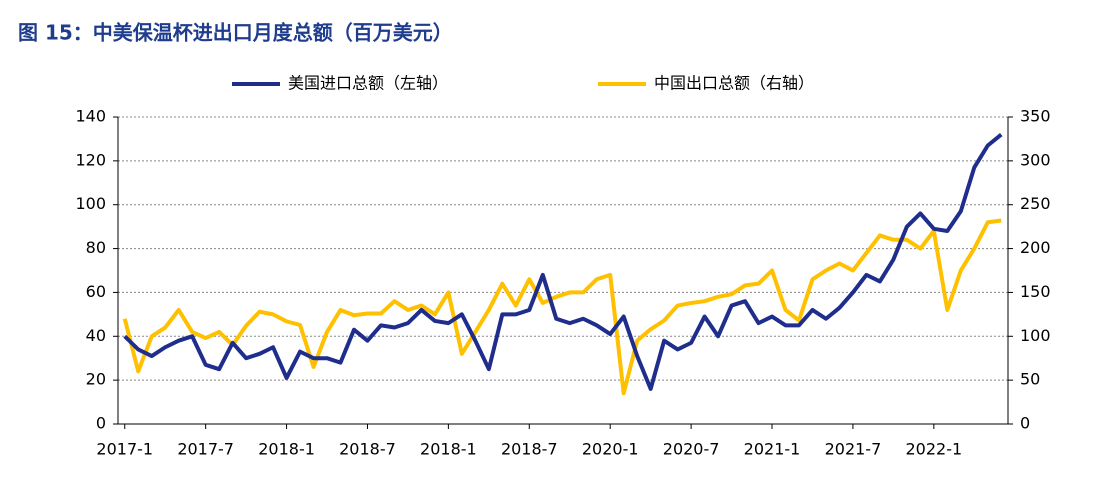 The image size is (1095, 485). What do you see at coordinates (1035, 159) in the screenshot?
I see `y2-tick-label: 300` at bounding box center [1035, 159].